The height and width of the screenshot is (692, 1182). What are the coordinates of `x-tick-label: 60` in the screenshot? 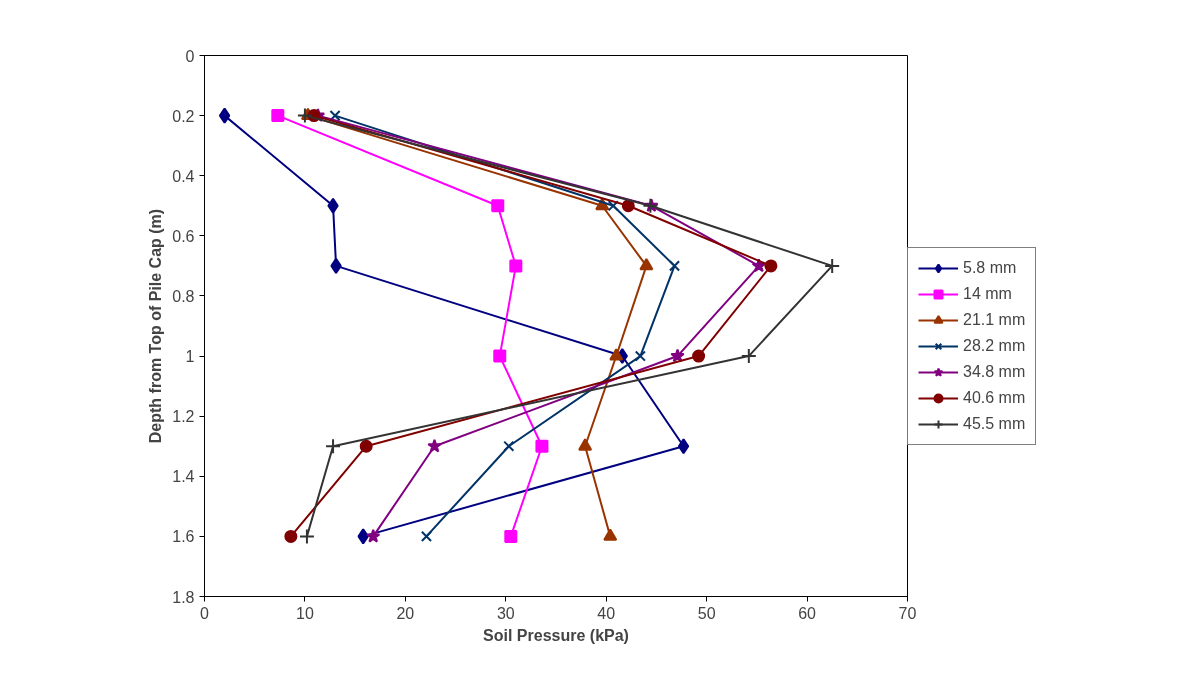 It's located at (807, 613).